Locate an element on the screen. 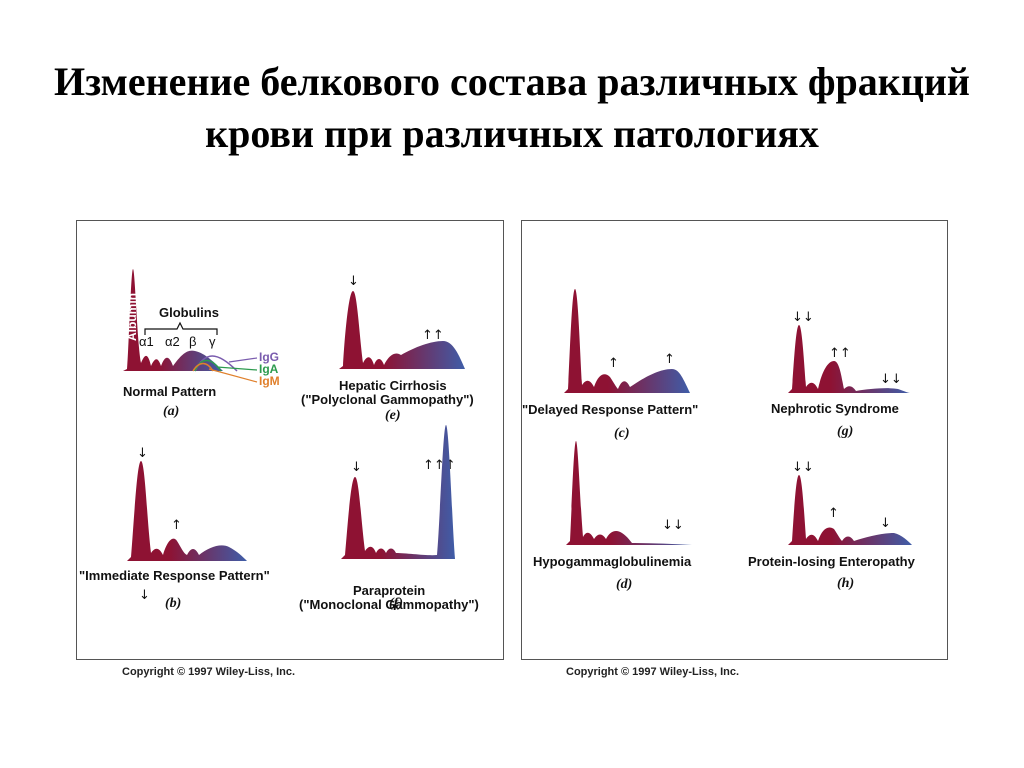 The width and height of the screenshot is (1024, 768). diagram-c: ↑ ↑ "Delayed Response Pattern" (c) is located at coordinates (610, 365).